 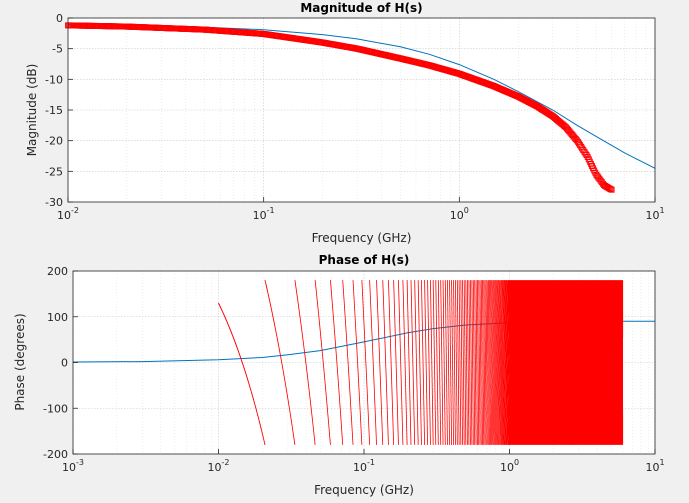 What do you see at coordinates (364, 260) in the screenshot?
I see `phase-title: Phase of H(s)` at bounding box center [364, 260].